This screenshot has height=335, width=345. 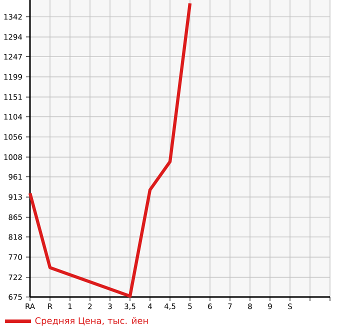 What do you see at coordinates (91, 321) in the screenshot?
I see `legend-label: Средняя Цена, тыс. йен` at bounding box center [91, 321].